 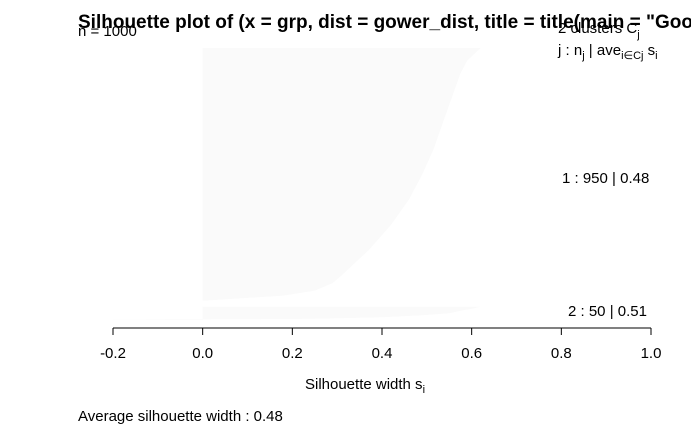 What do you see at coordinates (180, 416) in the screenshot?
I see `average-silhouette-label: Average silhouette width : 0.48` at bounding box center [180, 416].